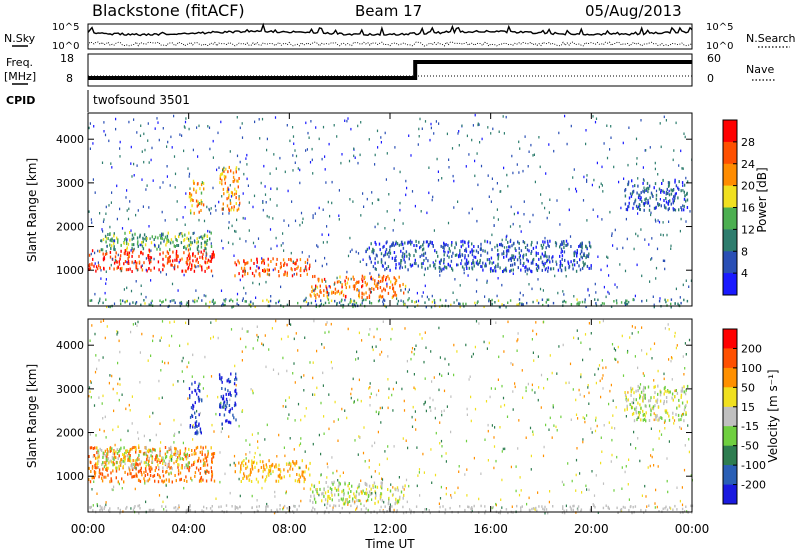  I want to click on x-tick-label: 04:00, so click(188, 529).